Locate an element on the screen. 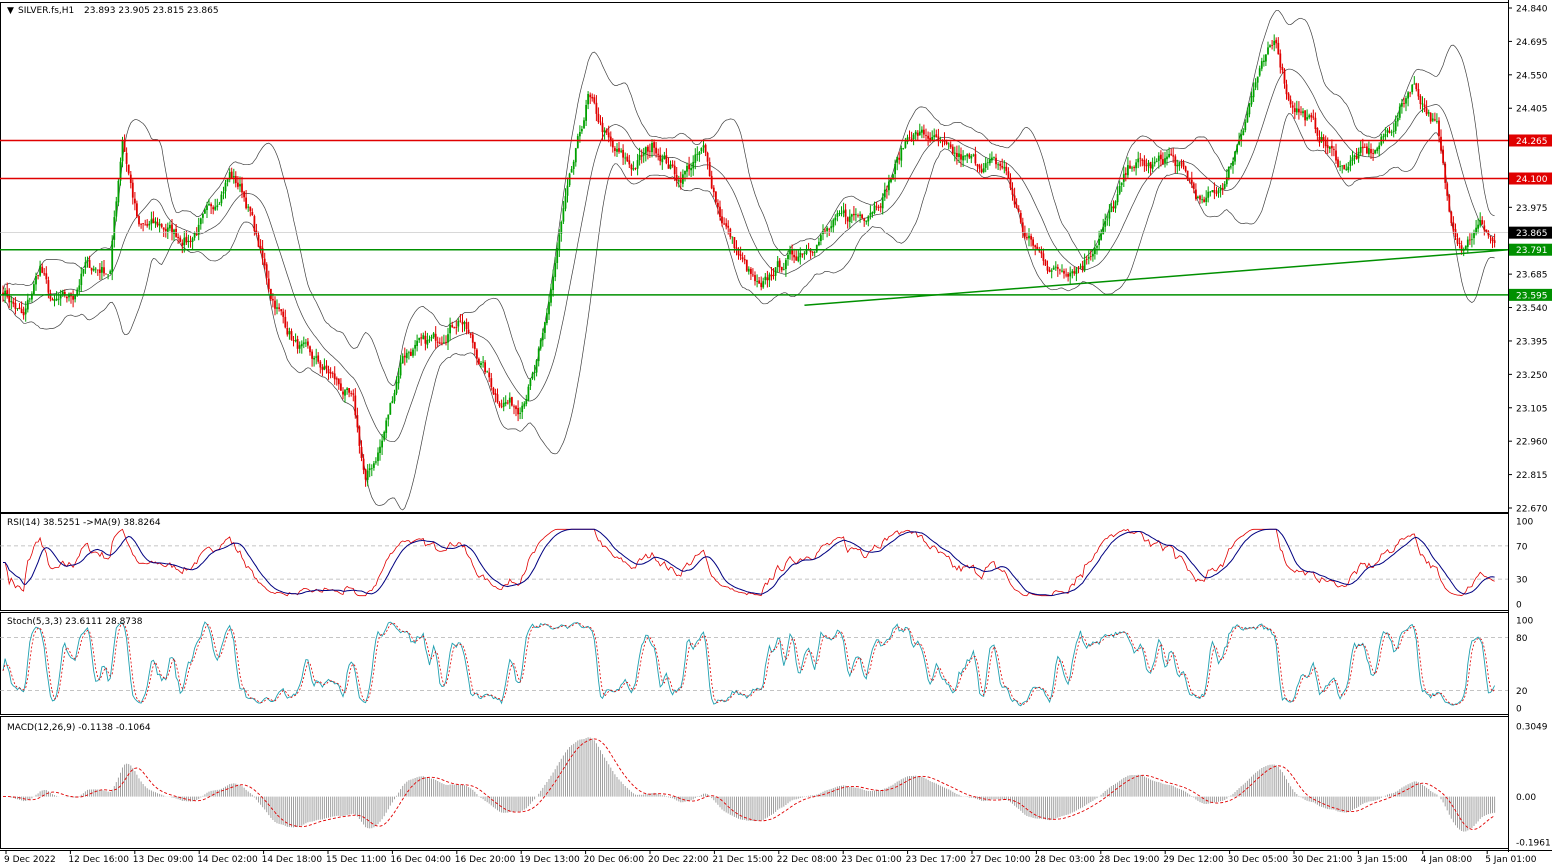 The image size is (1552, 868). stoch-label: Stoch(5,3,3) 23.6111 28.8738 is located at coordinates (75, 622).